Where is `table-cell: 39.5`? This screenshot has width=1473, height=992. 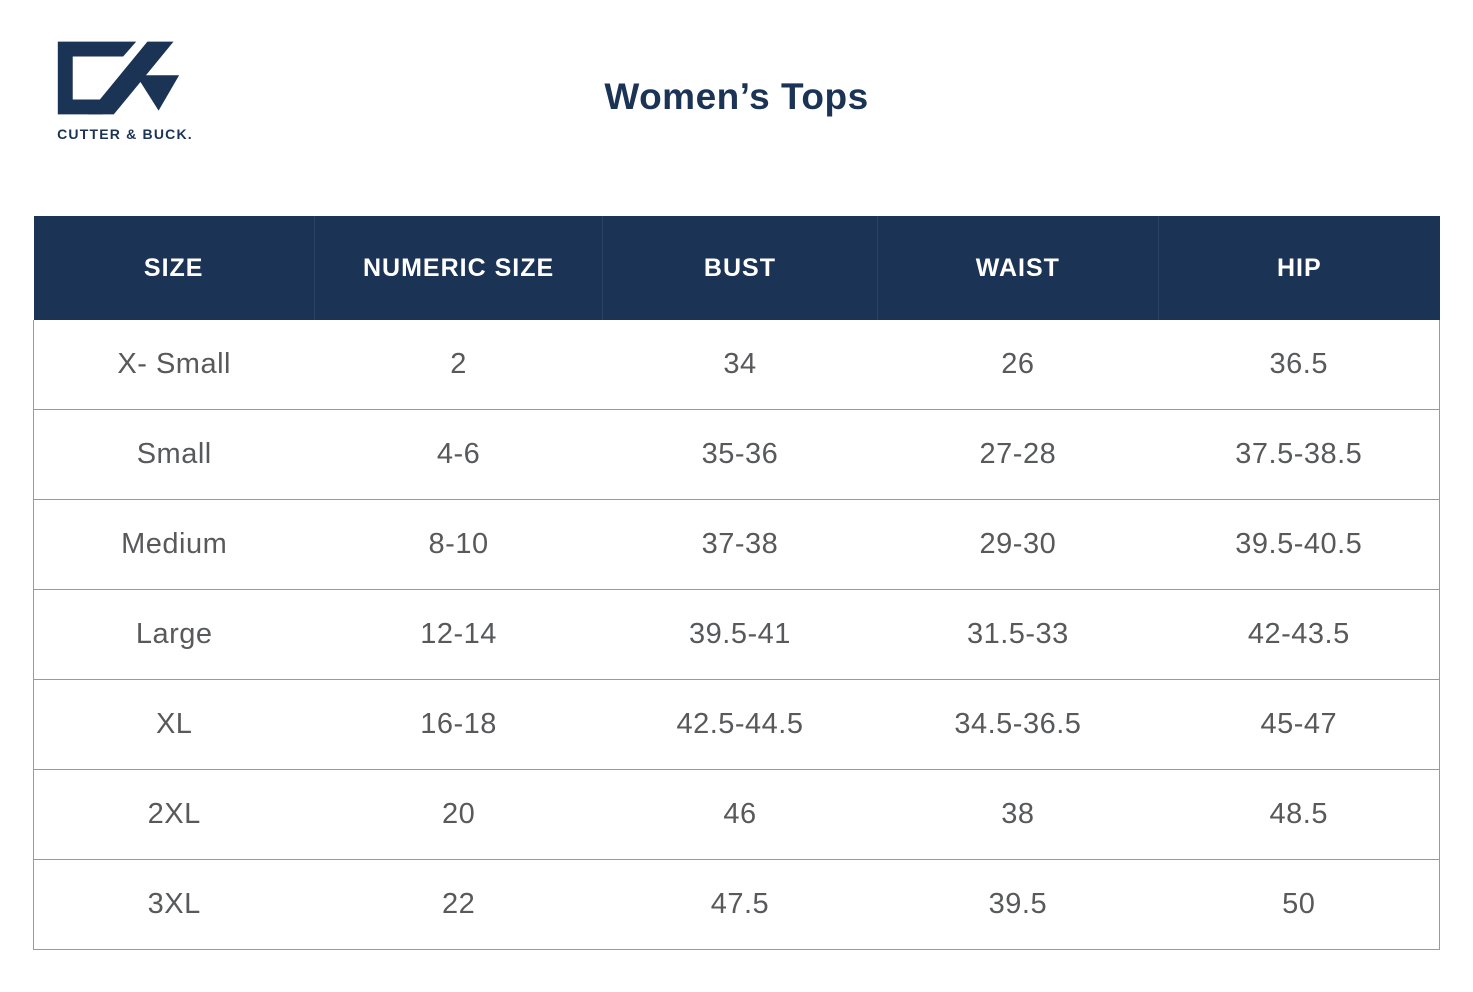 table-cell: 39.5 is located at coordinates (1018, 904).